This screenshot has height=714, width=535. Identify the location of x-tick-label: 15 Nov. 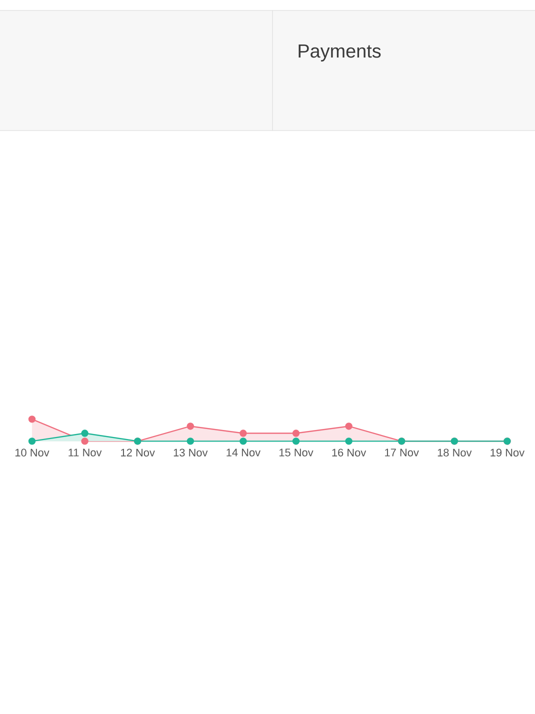
(296, 452).